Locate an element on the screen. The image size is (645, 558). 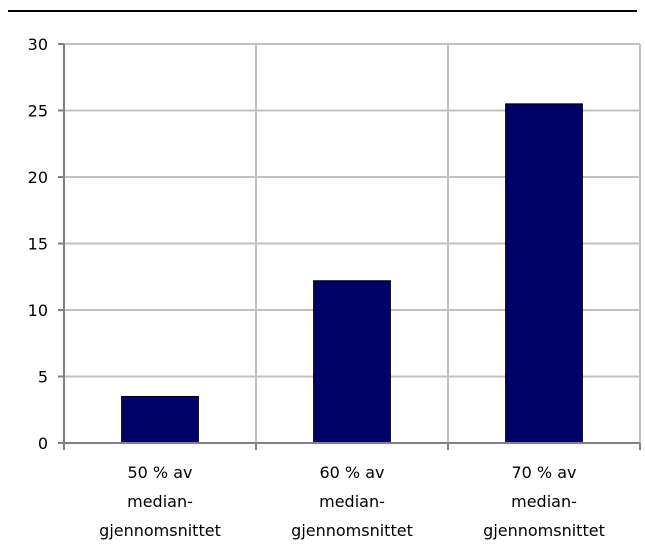
y-tick-label: 30 is located at coordinates (38, 44).